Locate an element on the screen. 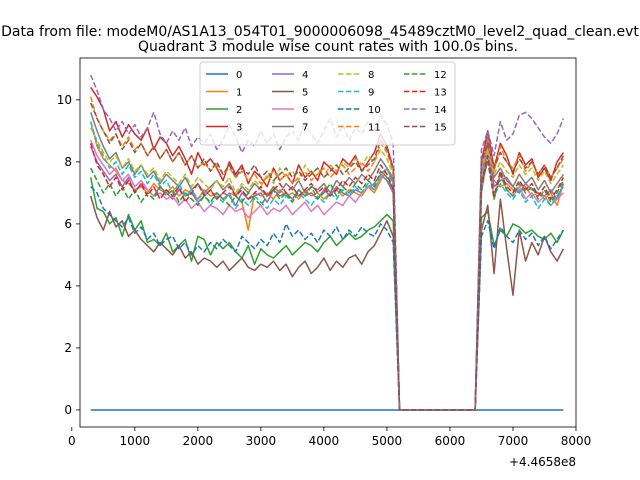 The image size is (640, 480). y-tick-label: 6 is located at coordinates (68, 224).